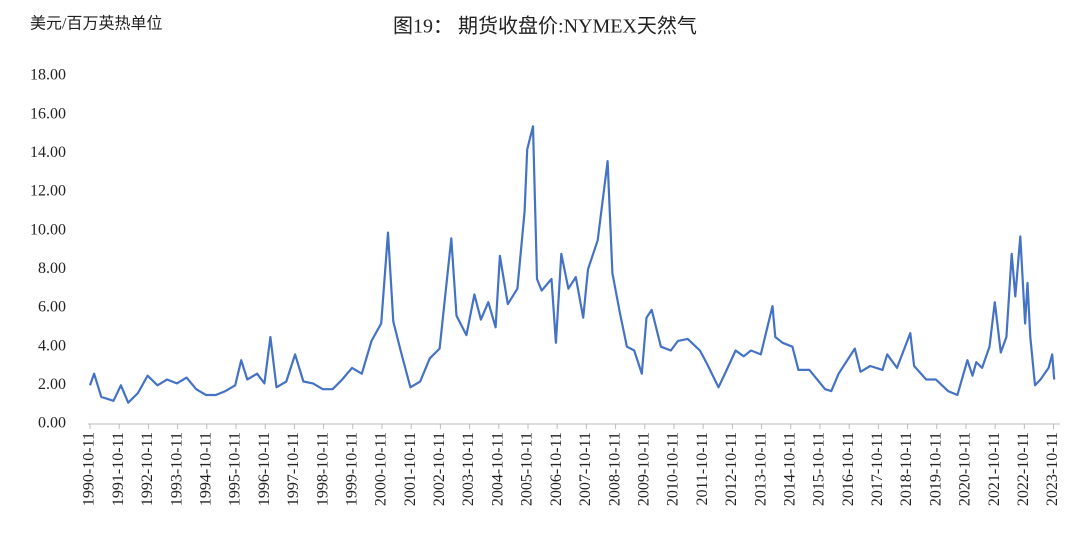 The width and height of the screenshot is (1080, 546). What do you see at coordinates (556, 469) in the screenshot?
I see `x-tick-label: 2006-10-11` at bounding box center [556, 469].